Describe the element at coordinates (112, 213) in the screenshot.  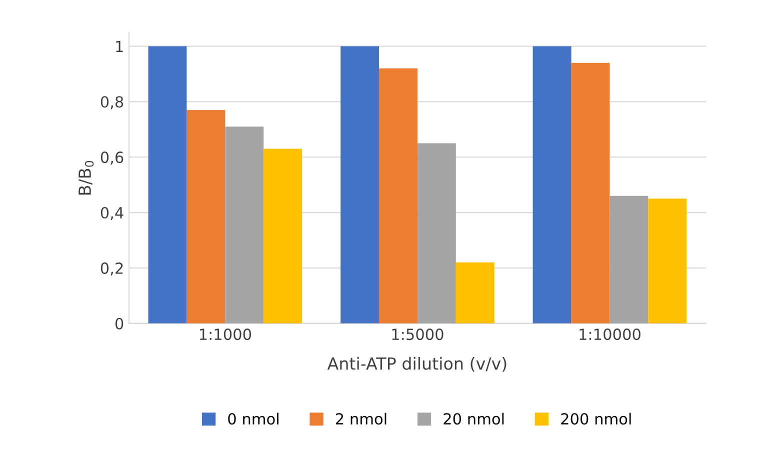
I see `y-tick-label: 0,4` at that location.